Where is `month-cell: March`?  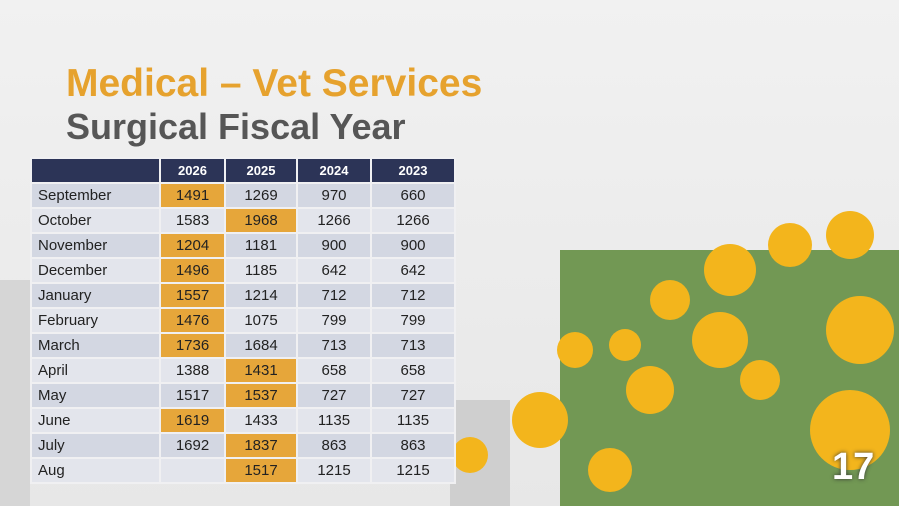 month-cell: March is located at coordinates (95, 345).